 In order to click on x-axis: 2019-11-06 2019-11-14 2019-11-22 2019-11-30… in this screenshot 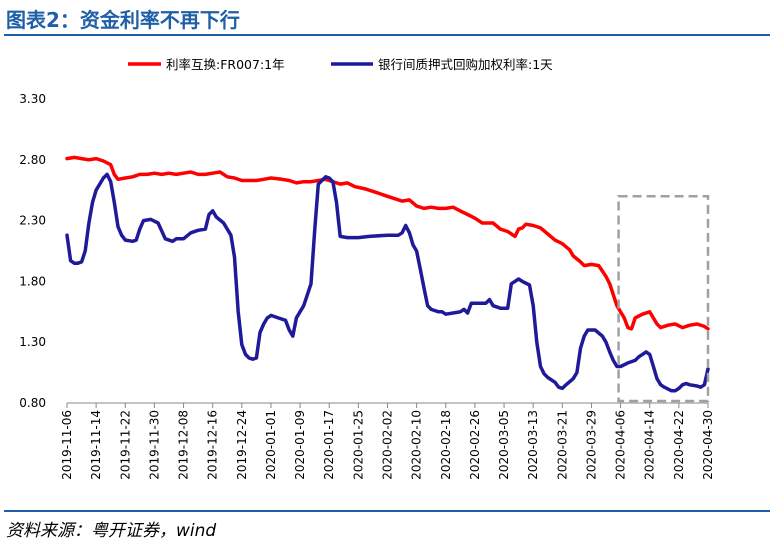, I will do `click(387, 441)`.